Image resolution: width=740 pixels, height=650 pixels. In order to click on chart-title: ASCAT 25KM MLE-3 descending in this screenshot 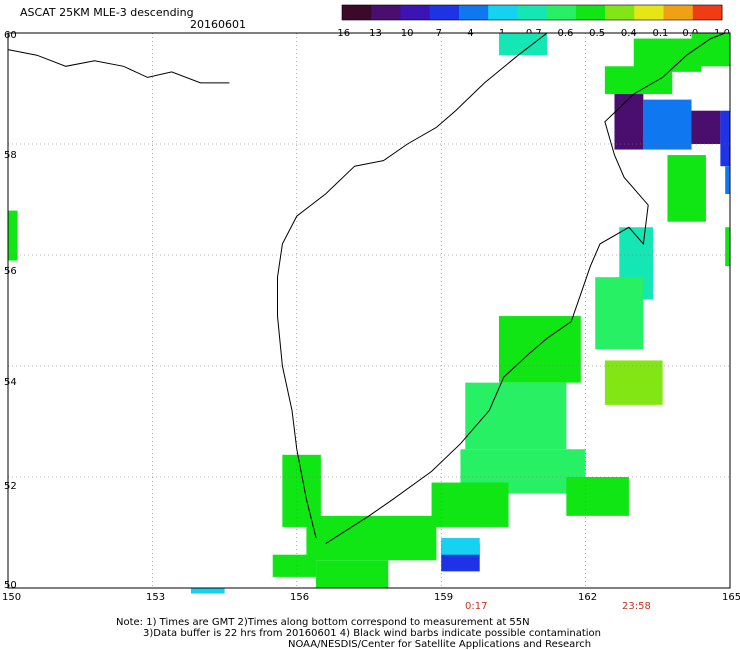, I will do `click(107, 12)`.